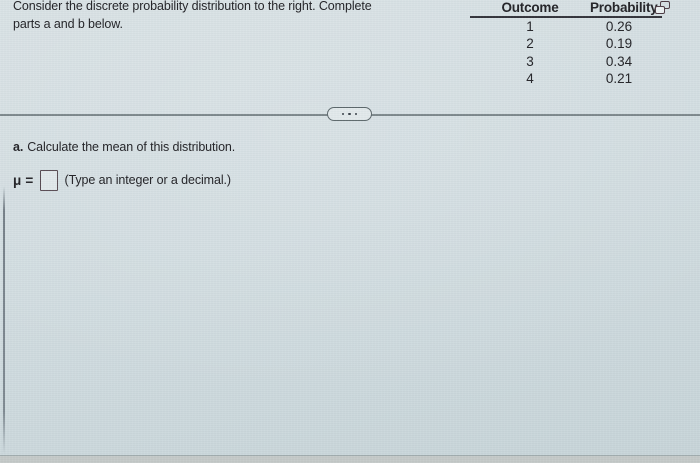  I want to click on probability-cell: 0.19, so click(619, 44).